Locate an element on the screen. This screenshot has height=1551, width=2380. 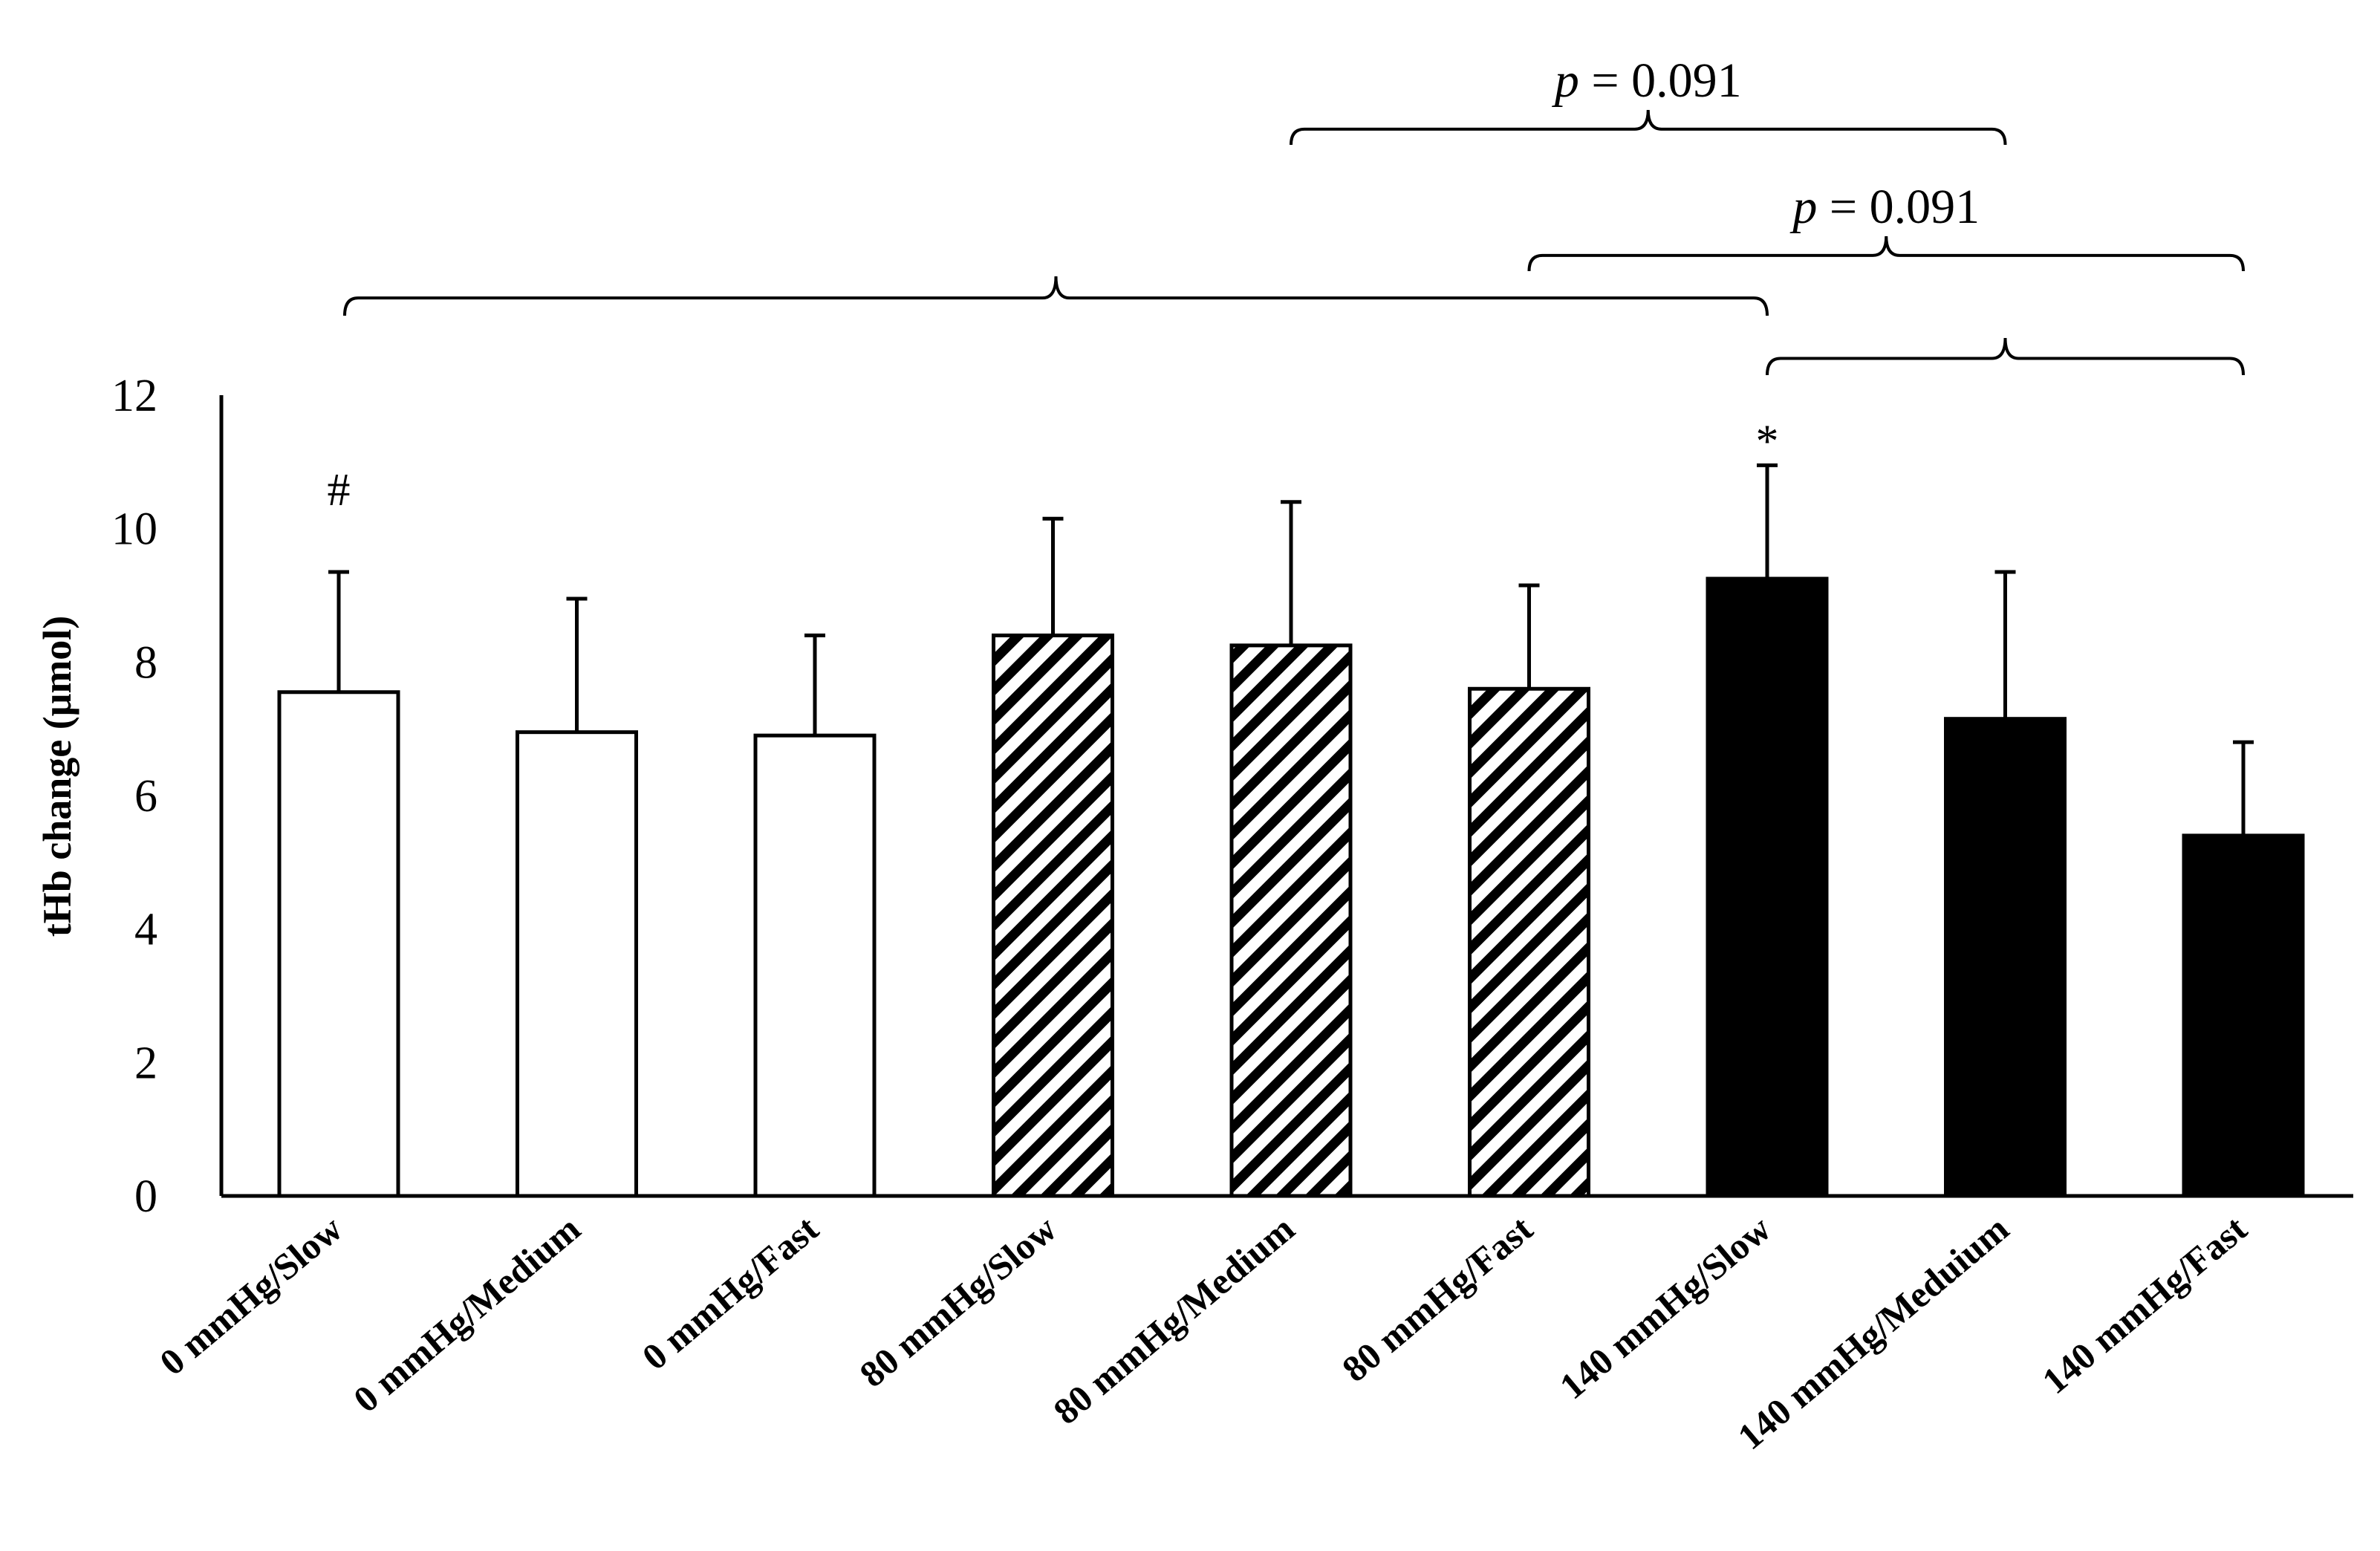
x-tick-label: 0 mmHg/Medium is located at coordinates (467, 1314).